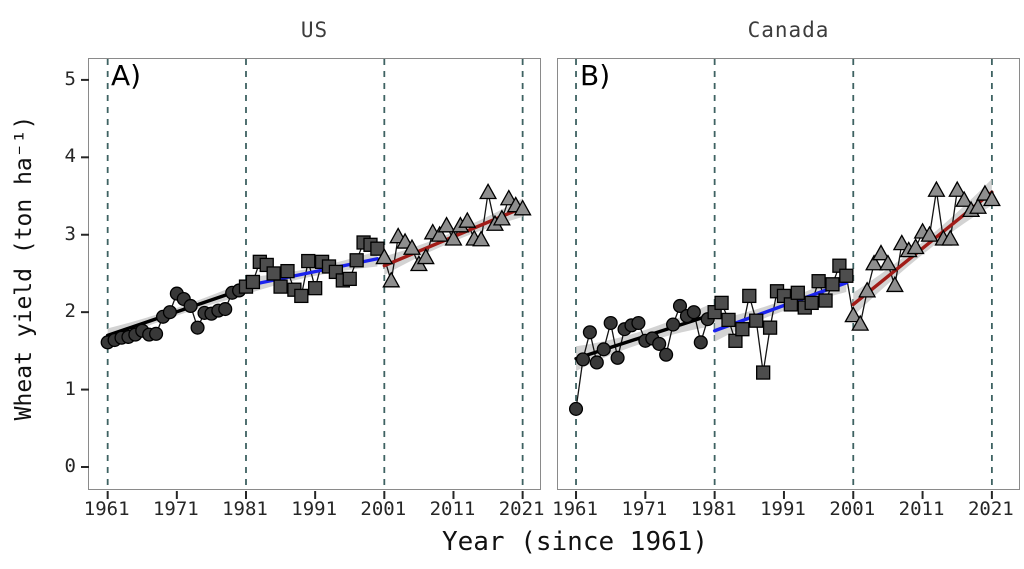 Image resolution: width=1024 pixels, height=569 pixels. Describe the element at coordinates (70, 78) in the screenshot. I see `y-tick-label-5: 5` at that location.